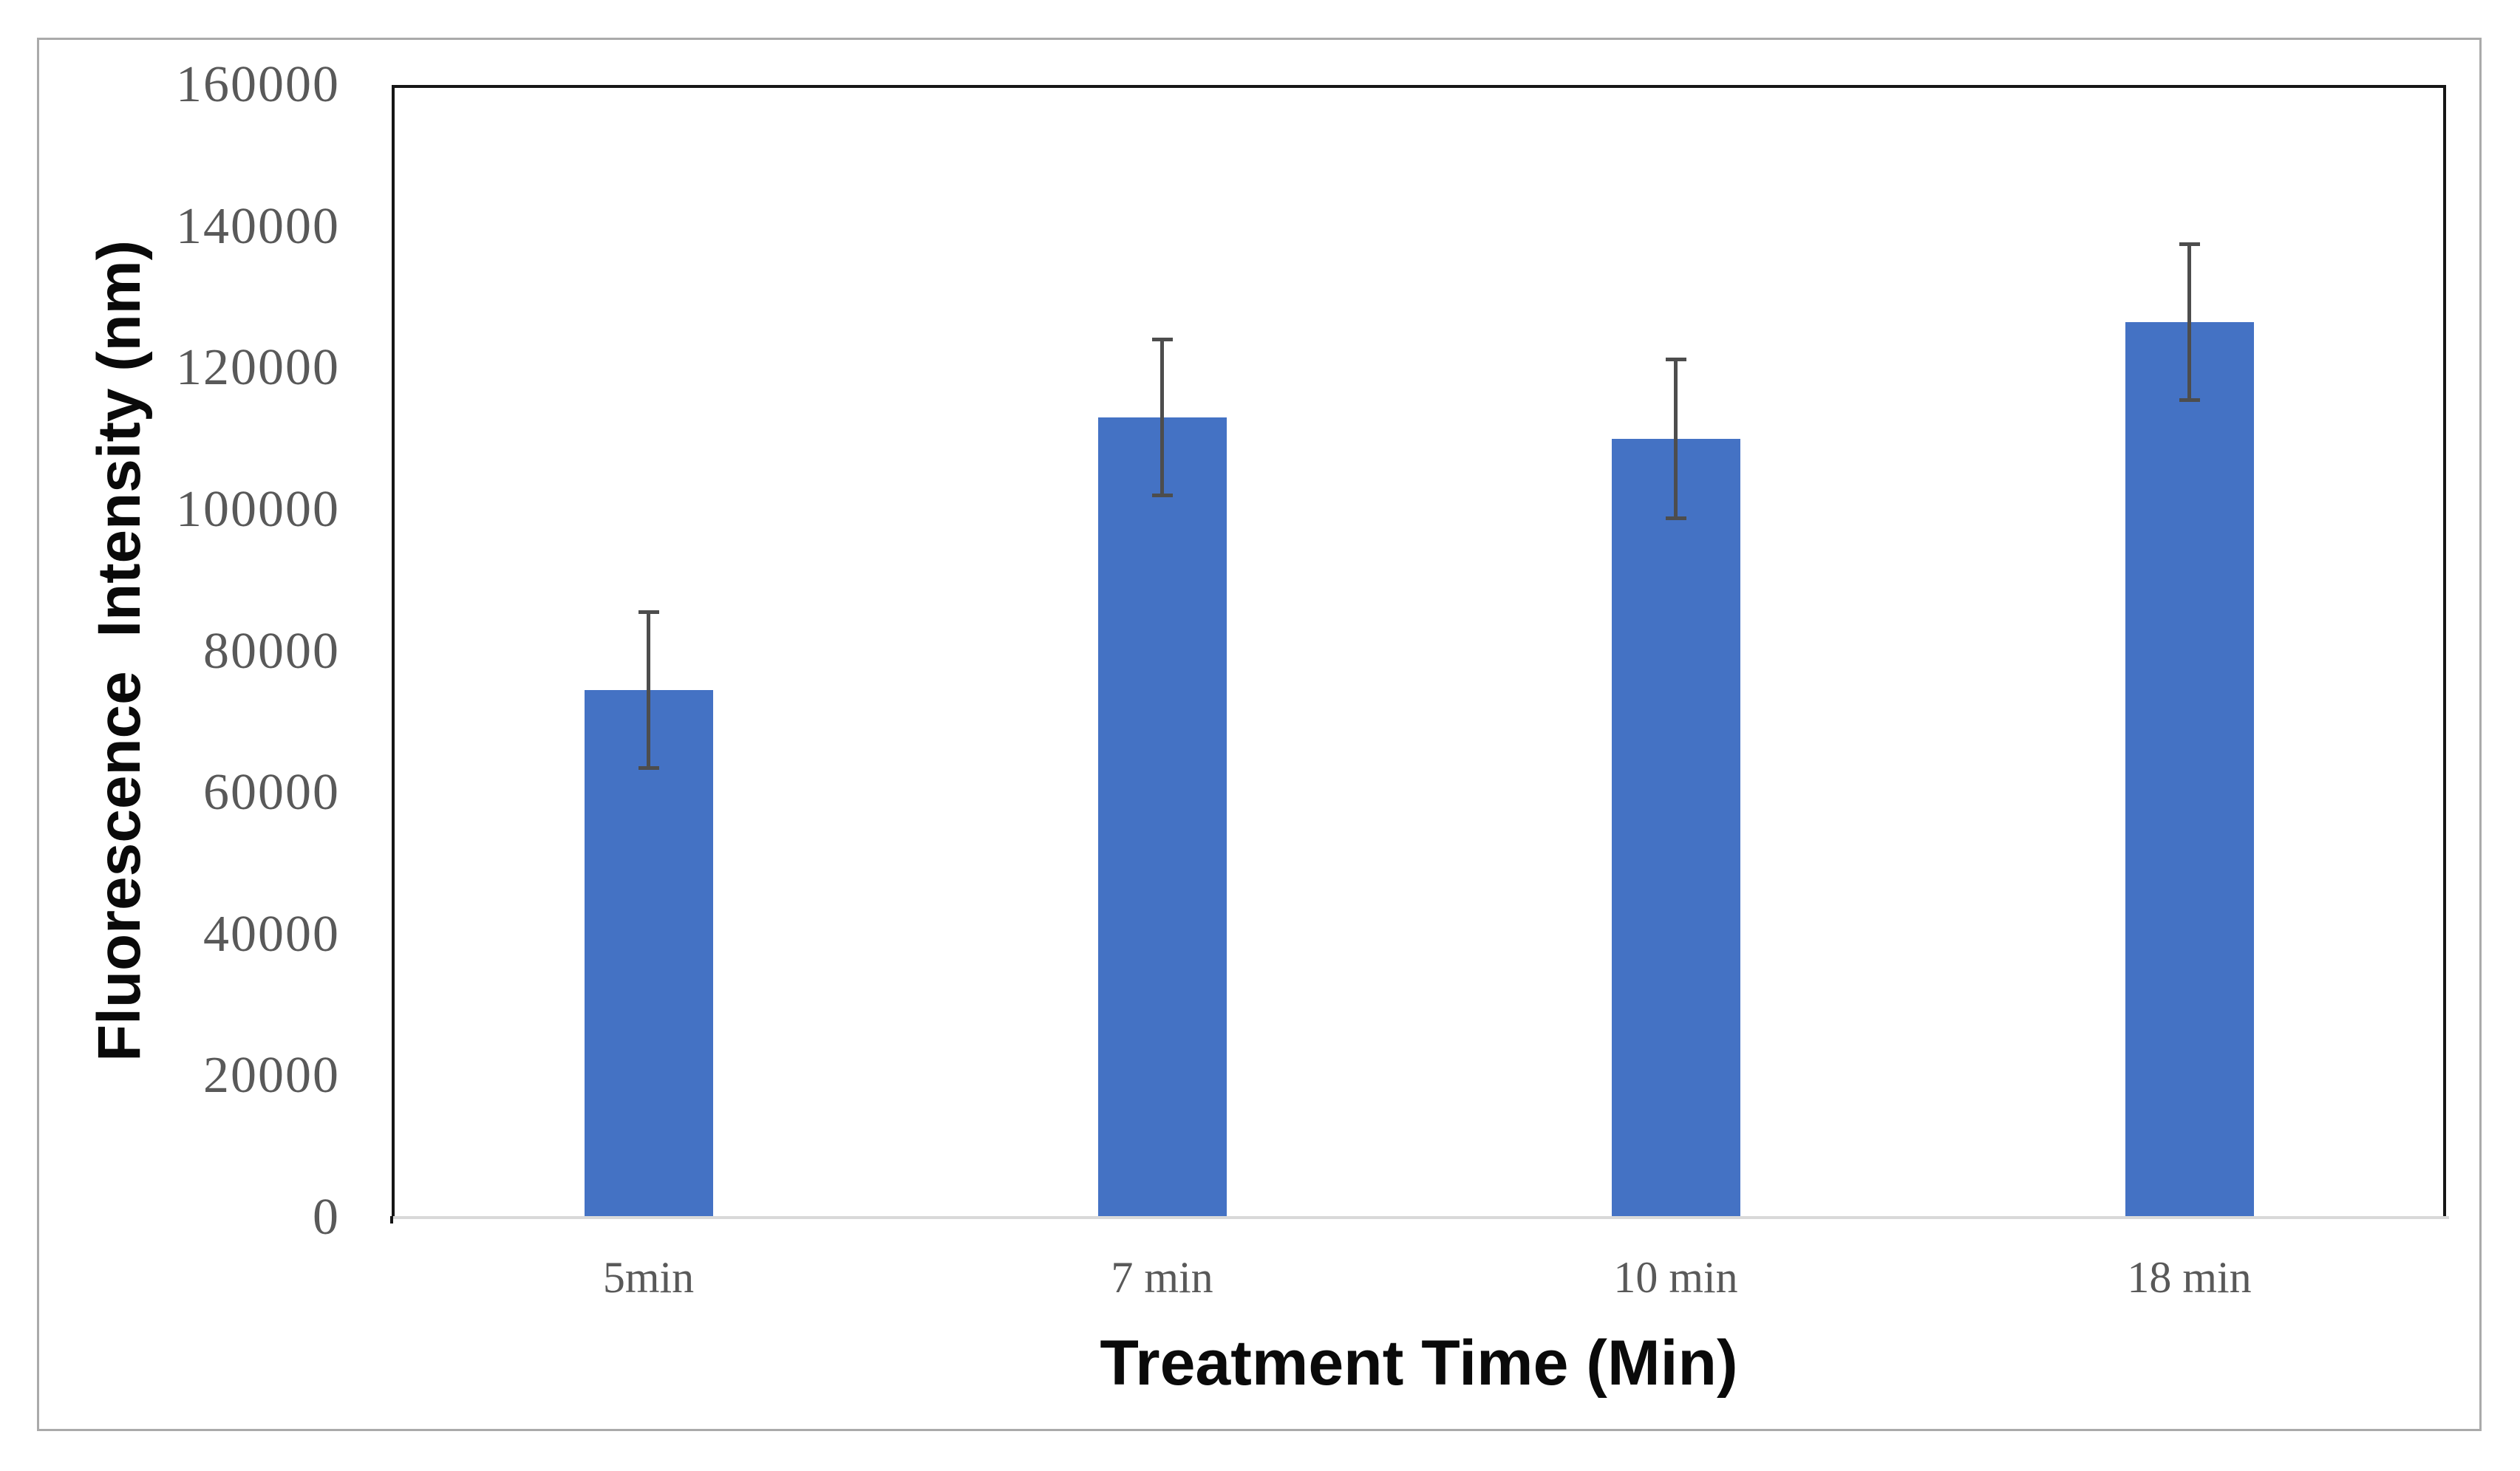 Image resolution: width=2520 pixels, height=1471 pixels. I want to click on bar-7min, so click(1162, 817).